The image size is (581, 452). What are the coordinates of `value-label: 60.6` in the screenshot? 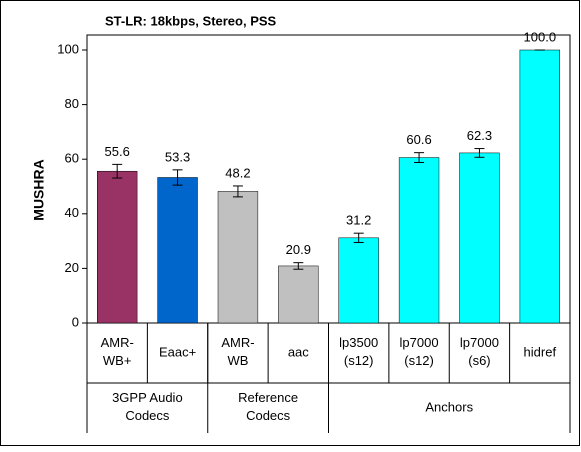 It's located at (418, 139).